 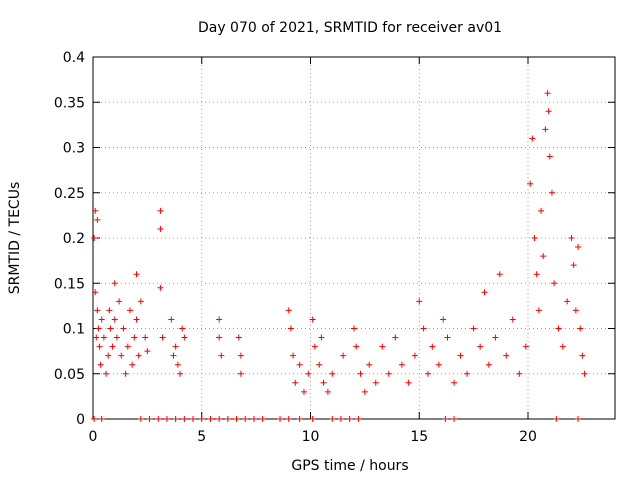 What do you see at coordinates (15, 238) in the screenshot?
I see `y-axis-label: SRMTID / TECUs` at bounding box center [15, 238].